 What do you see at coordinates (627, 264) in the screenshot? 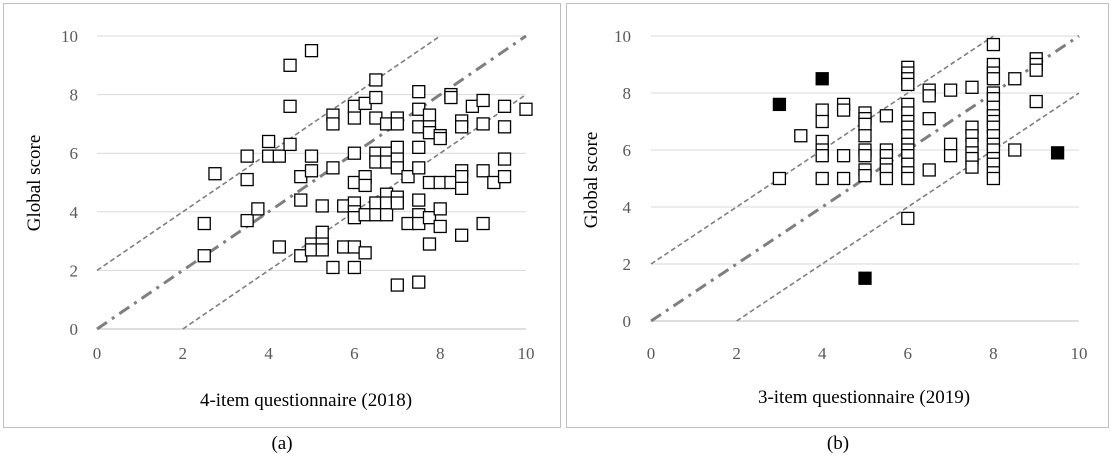
I see `y-tick-label: 2` at bounding box center [627, 264].